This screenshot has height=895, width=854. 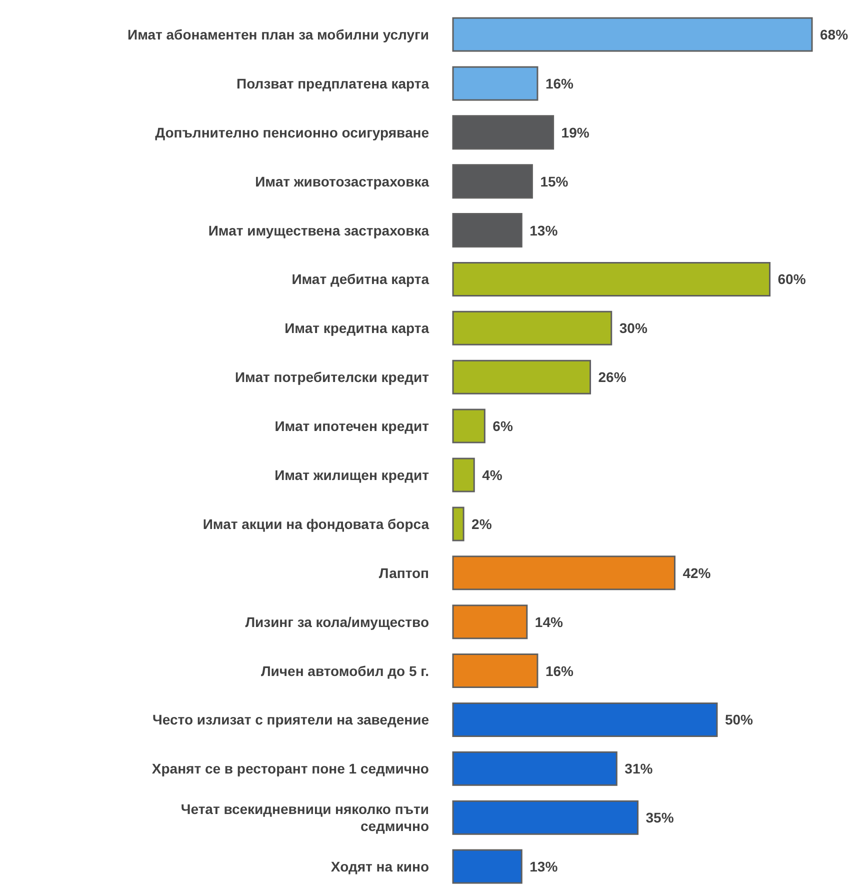 What do you see at coordinates (316, 524) in the screenshot?
I see `y-tick-label: Имат акции на фондовата борса` at bounding box center [316, 524].